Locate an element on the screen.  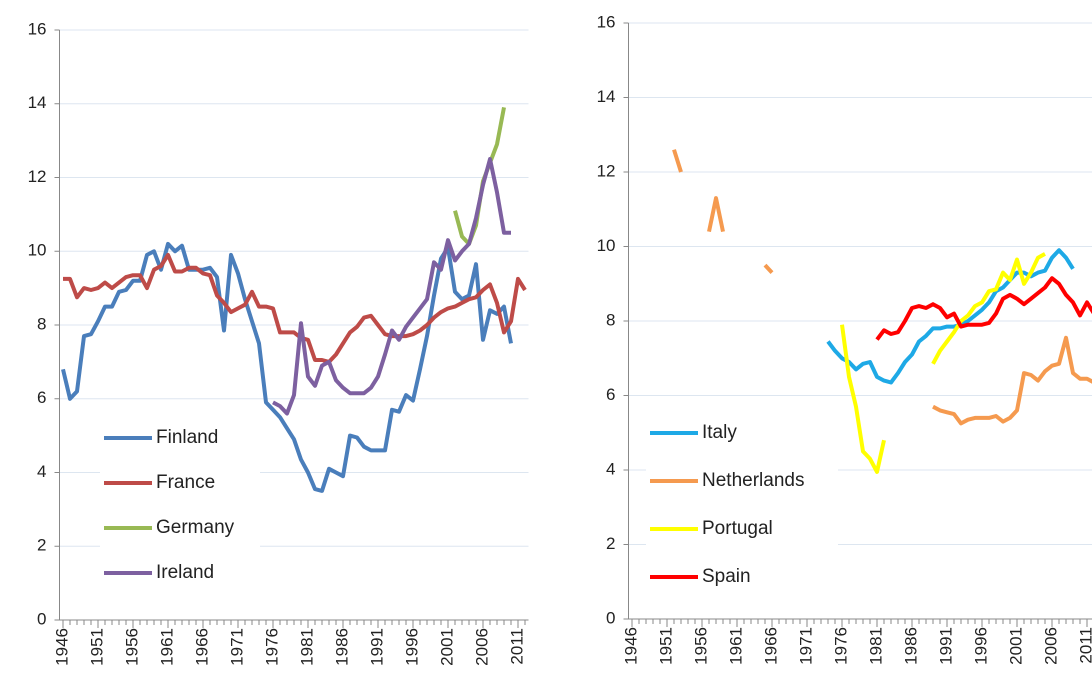
legend-label: Portugal is located at coordinates (737, 528).